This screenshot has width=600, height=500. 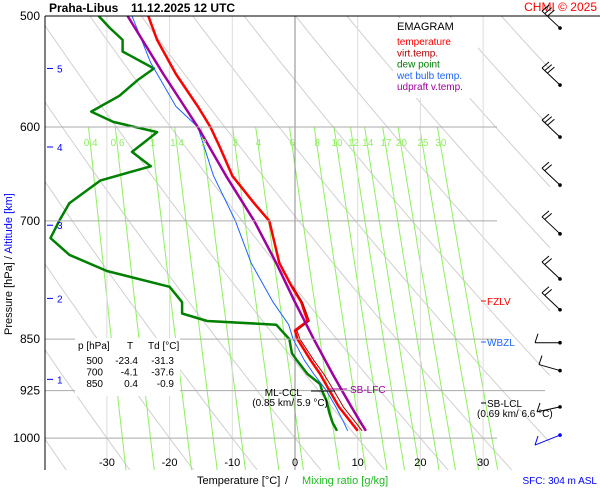 What do you see at coordinates (386, 143) in the screenshot?
I see `mixing-ratio-label: 17` at bounding box center [386, 143].